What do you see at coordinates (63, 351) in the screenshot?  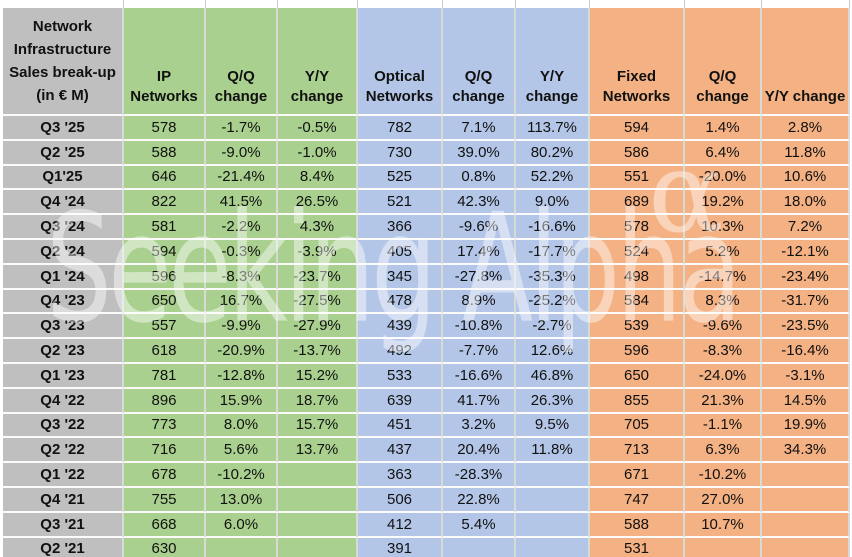 I see `row-label: Q2 '23` at bounding box center [63, 351].